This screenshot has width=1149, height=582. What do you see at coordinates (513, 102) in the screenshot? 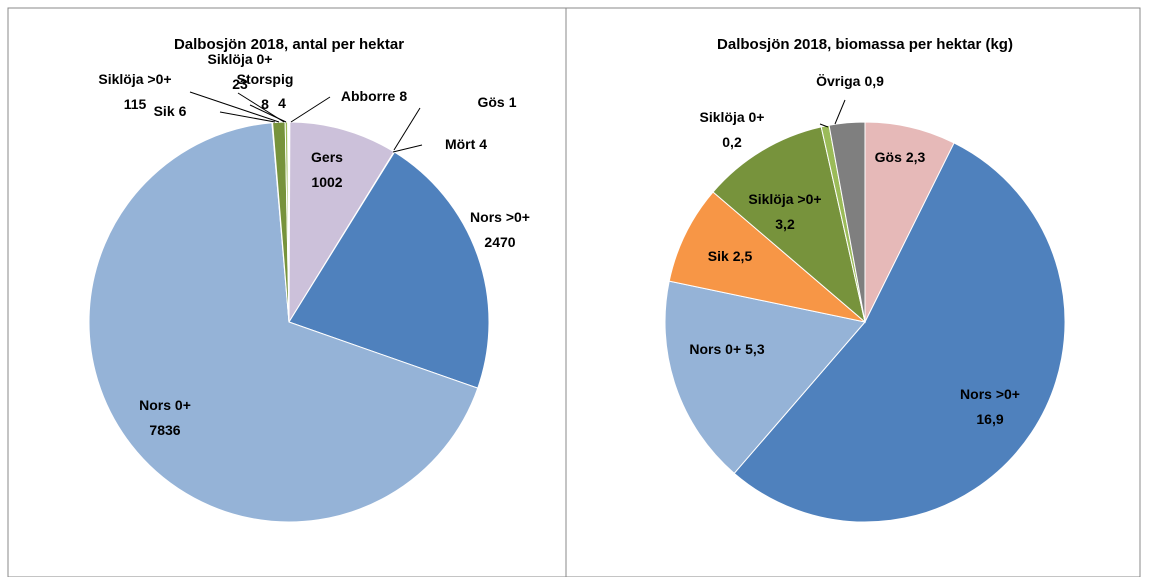
I see `label-value: 1` at bounding box center [513, 102].